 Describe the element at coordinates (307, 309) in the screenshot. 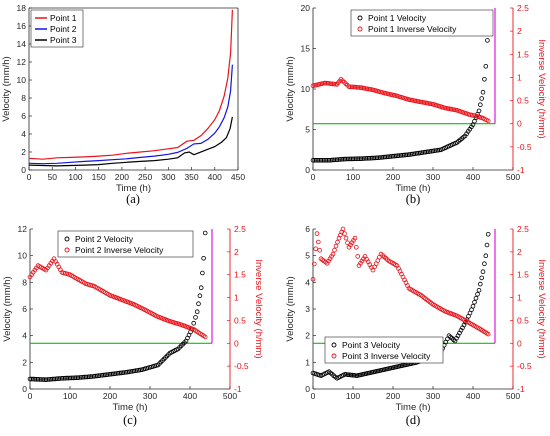

I see `y-tick-label: 3` at that location.